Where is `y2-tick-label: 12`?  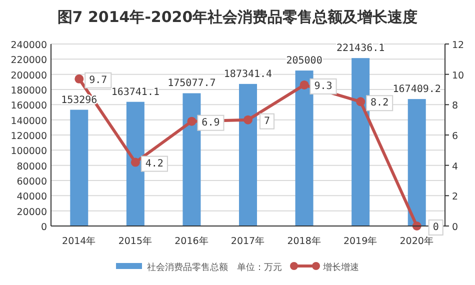
y2-tick-label: 12 is located at coordinates (458, 45).